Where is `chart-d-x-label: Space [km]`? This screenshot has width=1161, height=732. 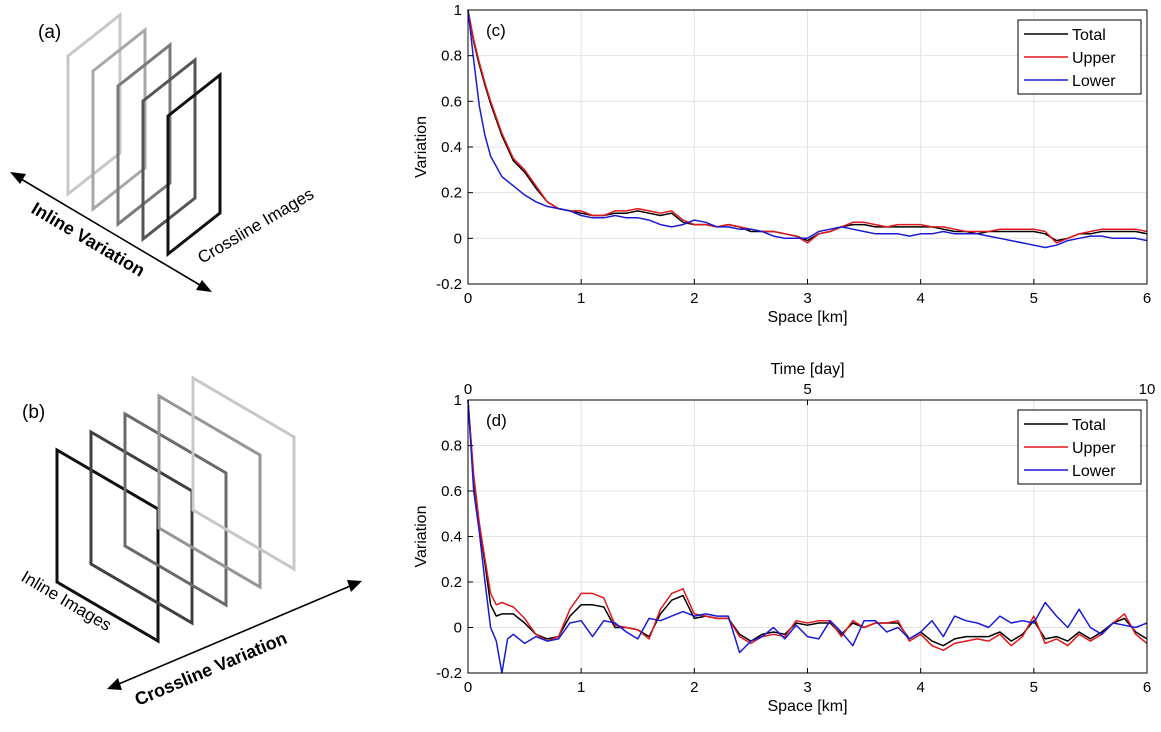 chart-d-x-label: Space [km] is located at coordinates (807, 706).